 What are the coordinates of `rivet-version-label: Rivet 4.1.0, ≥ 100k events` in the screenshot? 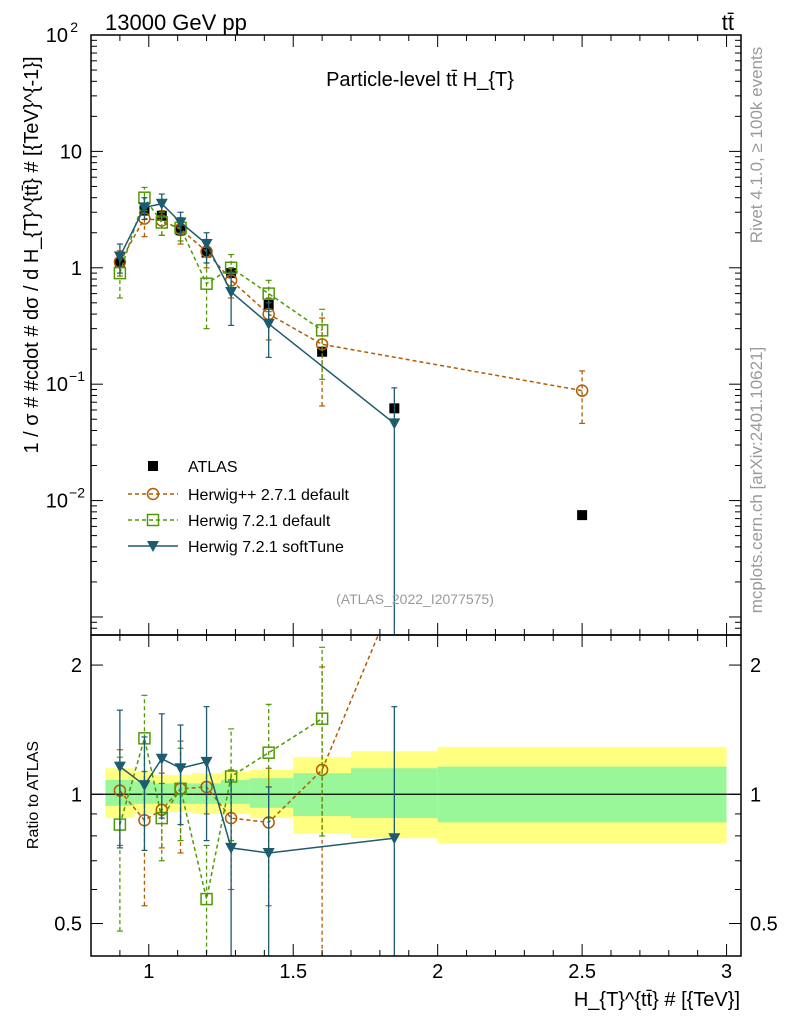 It's located at (756, 145).